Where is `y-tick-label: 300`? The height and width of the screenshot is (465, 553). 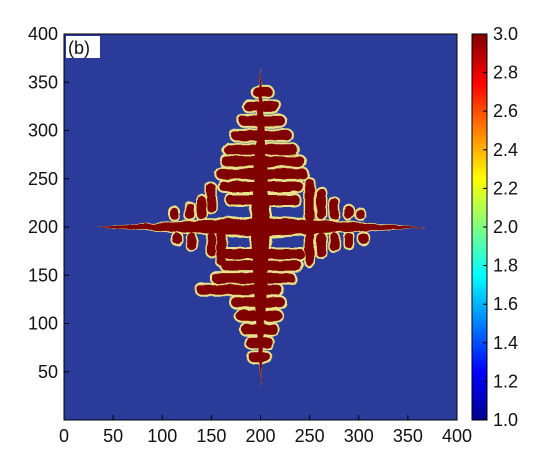
y-tick-label: 300 is located at coordinates (43, 131).